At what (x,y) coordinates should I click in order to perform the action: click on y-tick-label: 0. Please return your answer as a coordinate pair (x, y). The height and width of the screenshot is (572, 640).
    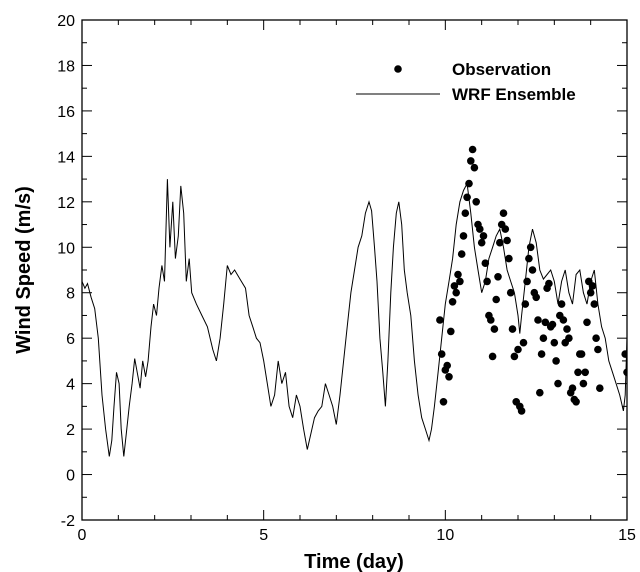
    Looking at the image, I should click on (70, 476).